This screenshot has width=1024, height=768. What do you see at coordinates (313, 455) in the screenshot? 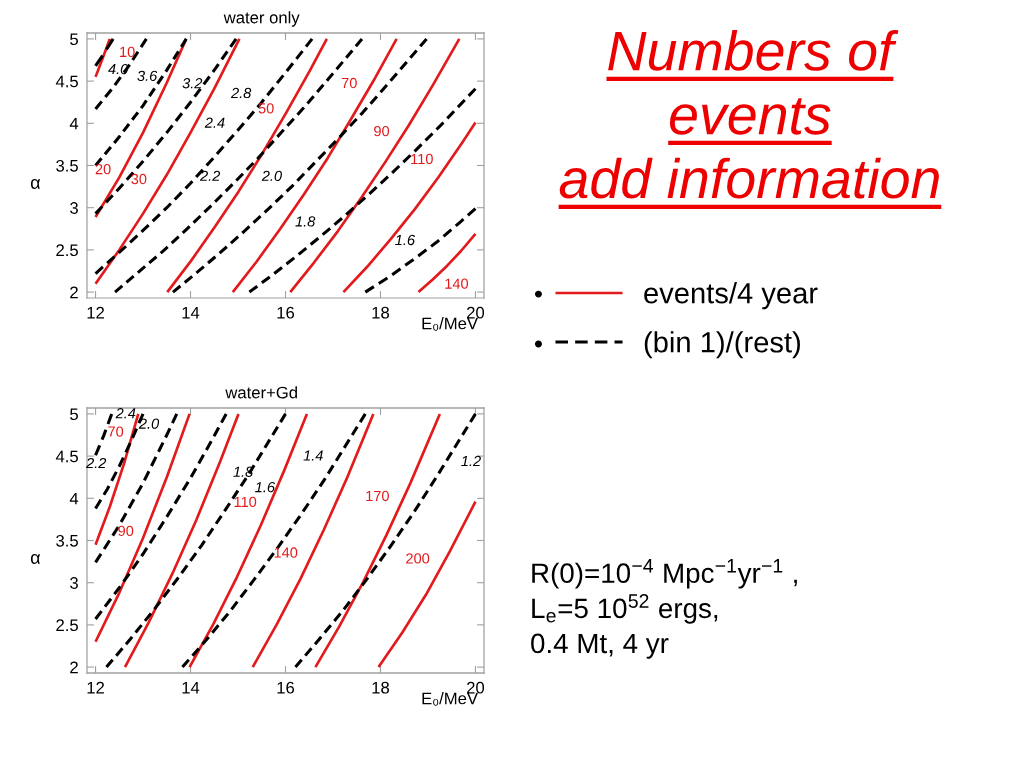
I see `annotation: 1.4` at bounding box center [313, 455].